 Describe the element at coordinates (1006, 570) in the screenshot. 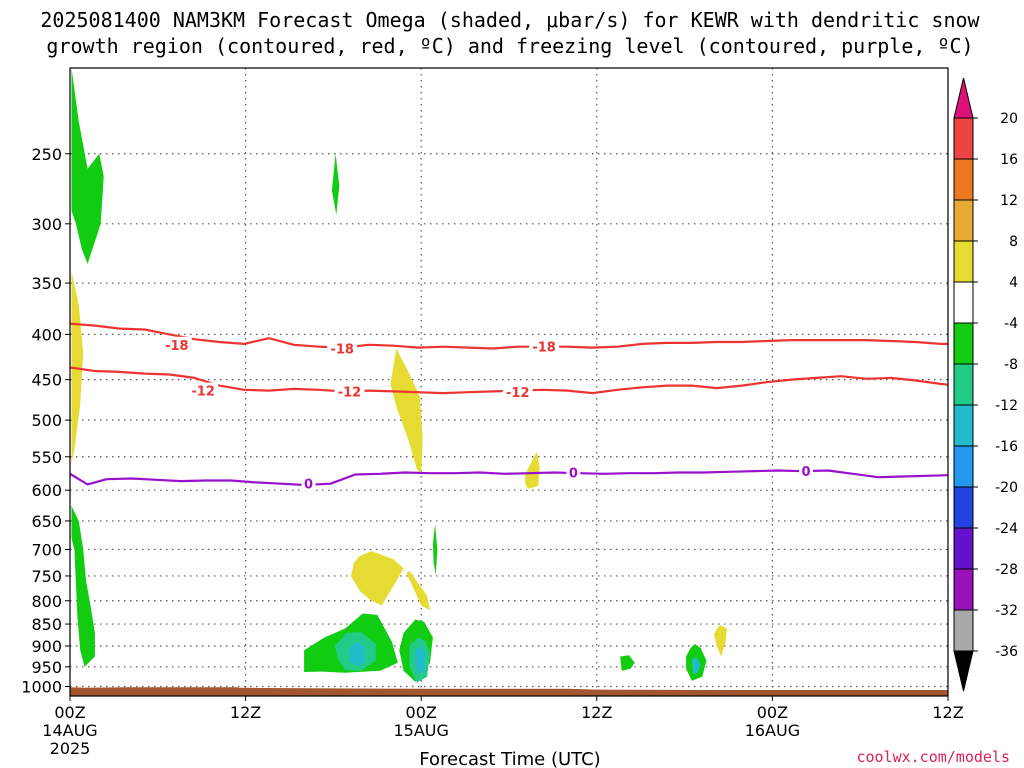

I see `colorbar-label: -28` at that location.